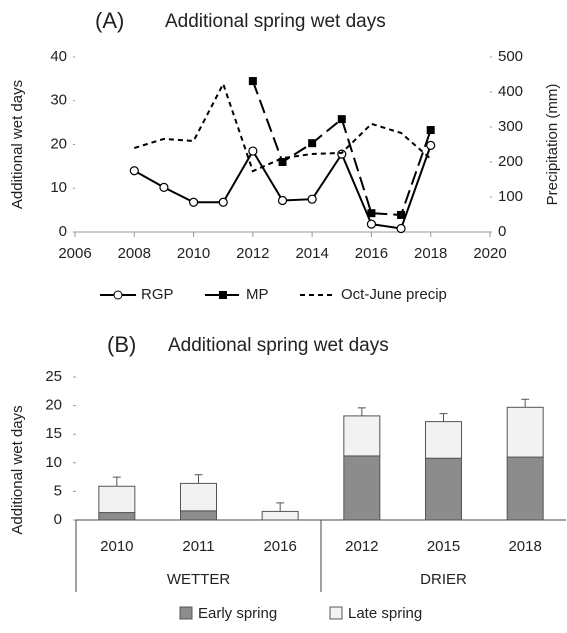  What do you see at coordinates (510, 56) in the screenshot?
I see `y2-tick-label: 500` at bounding box center [510, 56].